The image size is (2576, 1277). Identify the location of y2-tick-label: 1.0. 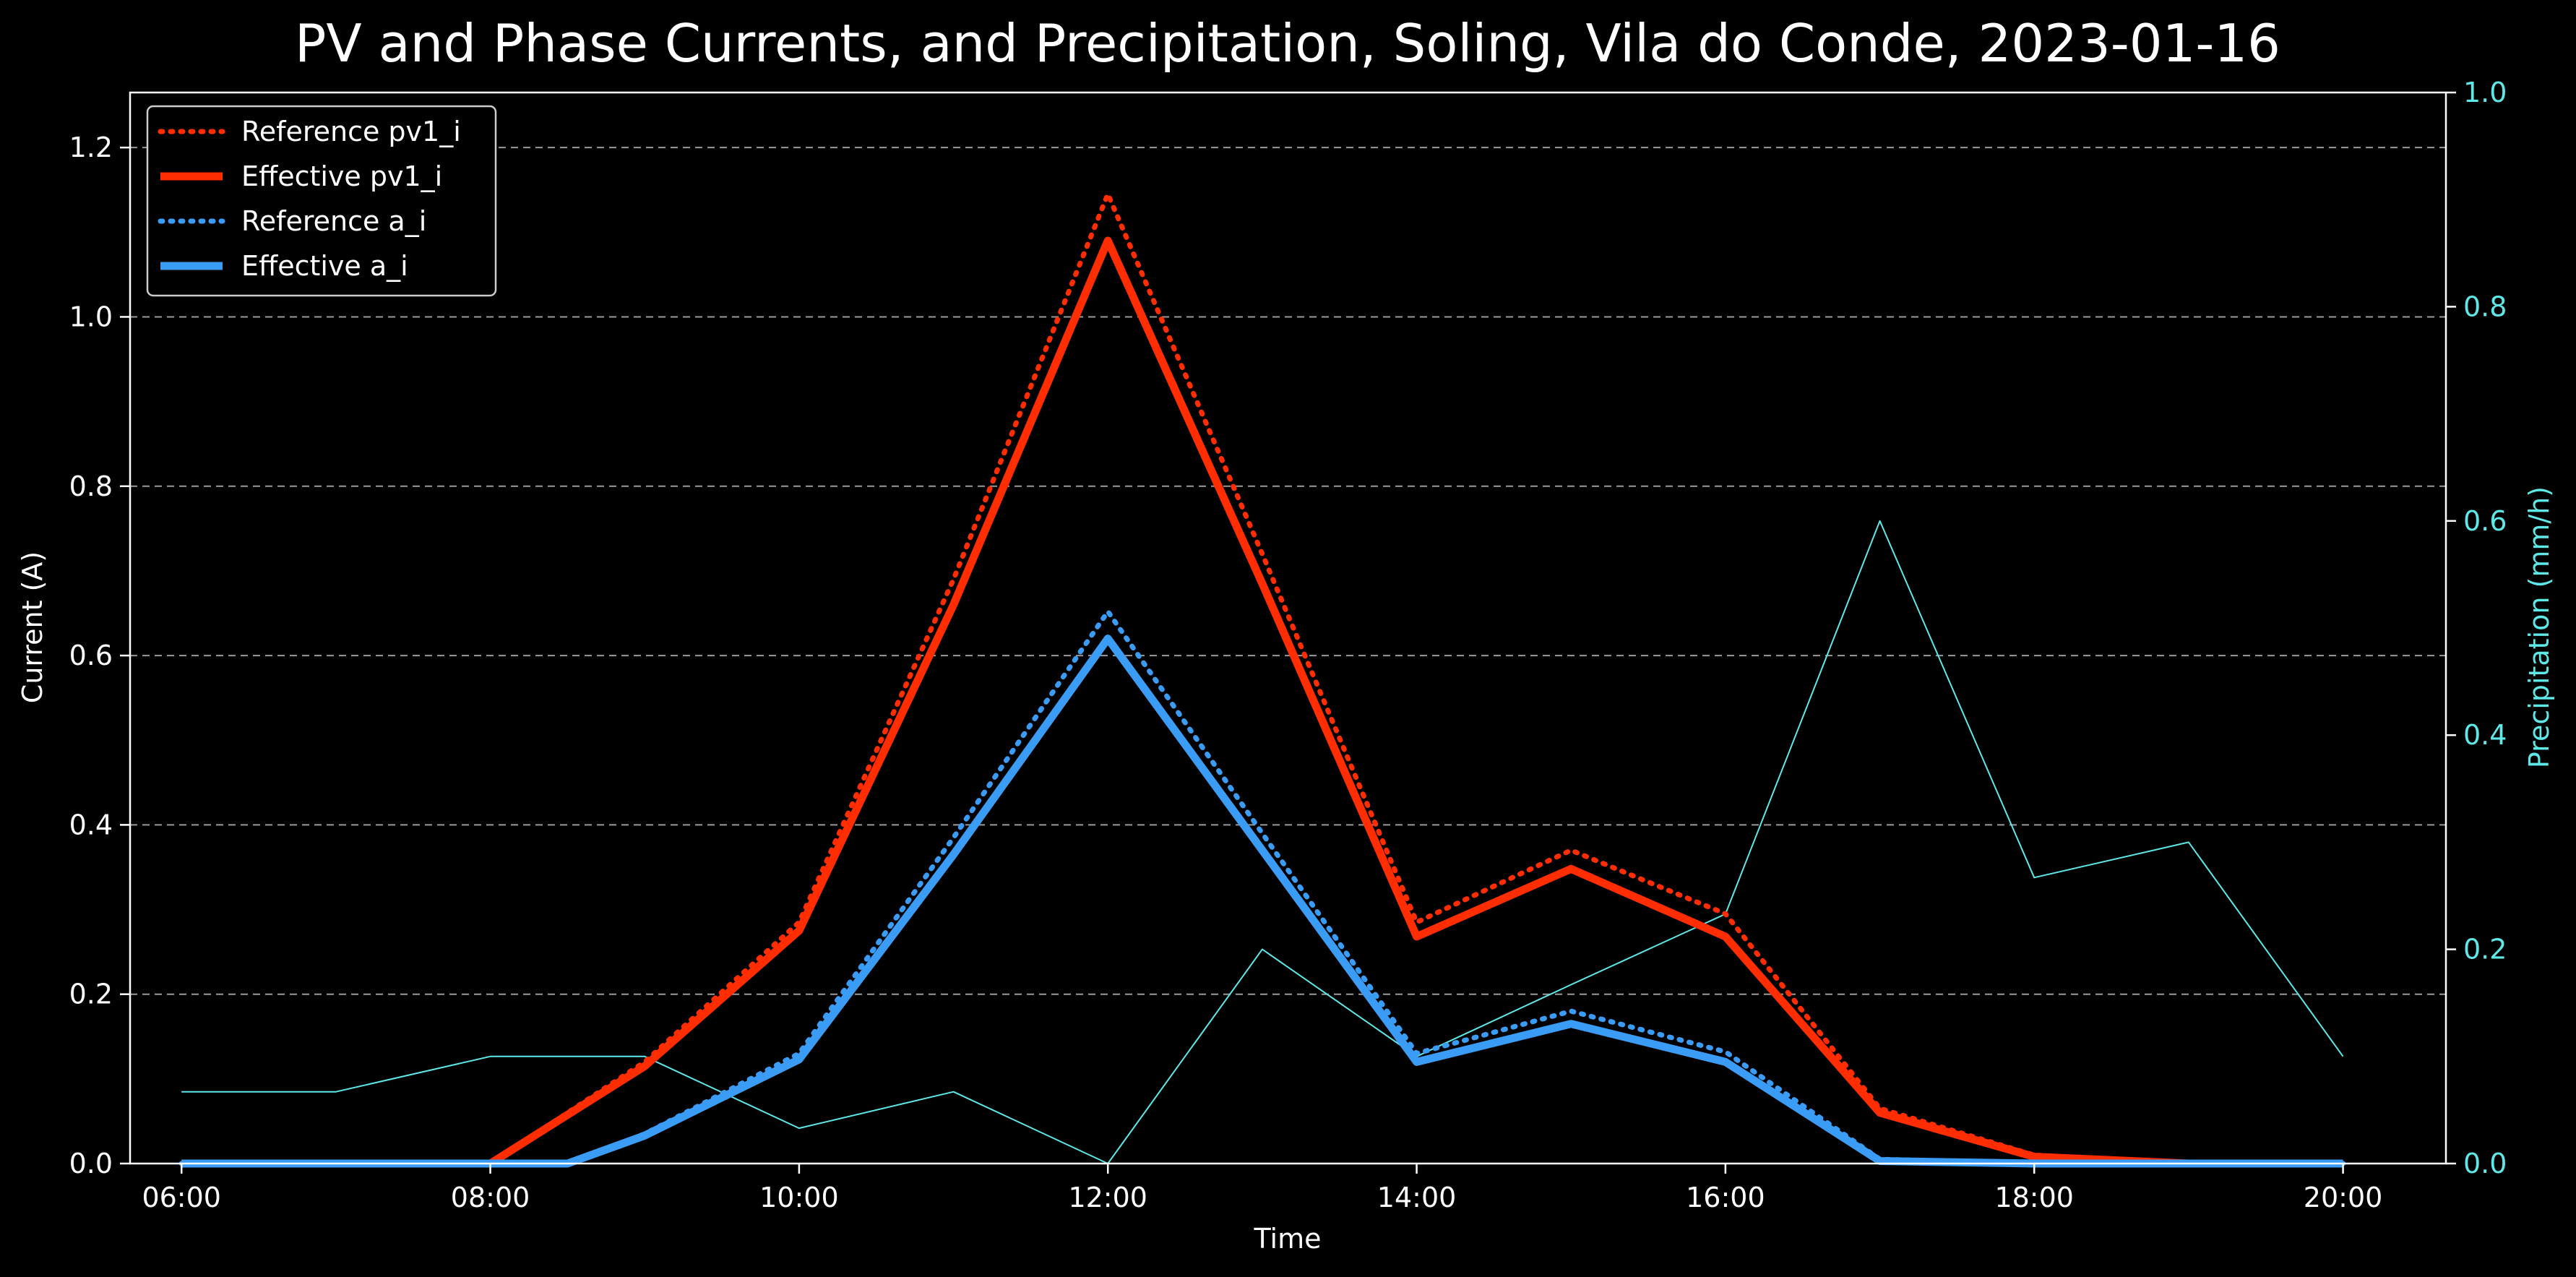
(2485, 92).